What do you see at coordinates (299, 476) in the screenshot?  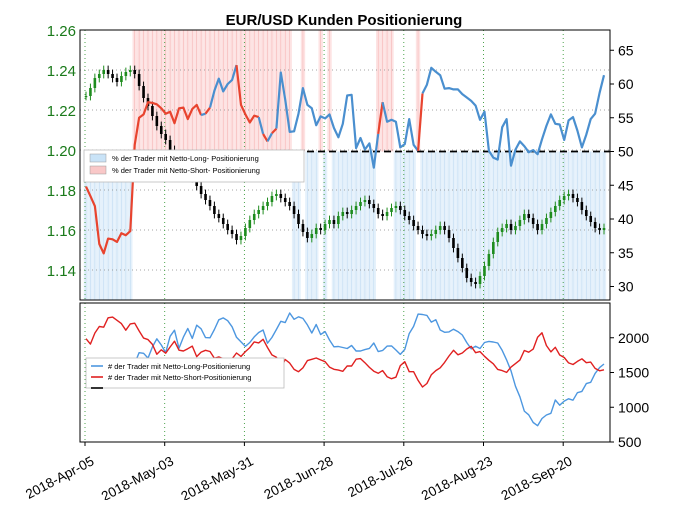 I see `x-axis-tick-label: 2018-Jun-28` at bounding box center [299, 476].